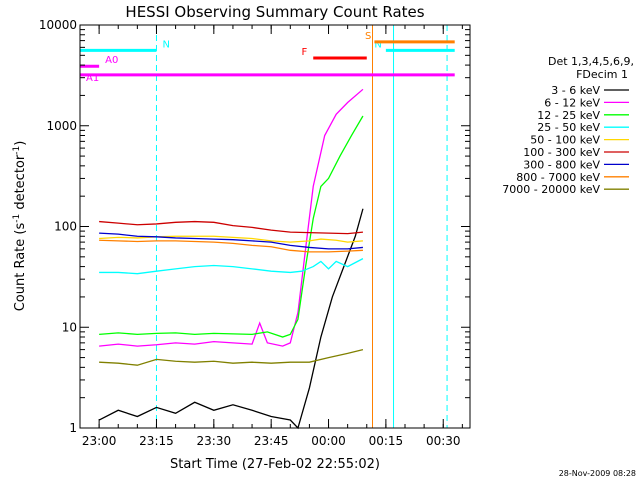  Describe the element at coordinates (368, 36) in the screenshot. I see `flag-label-s: S` at that location.